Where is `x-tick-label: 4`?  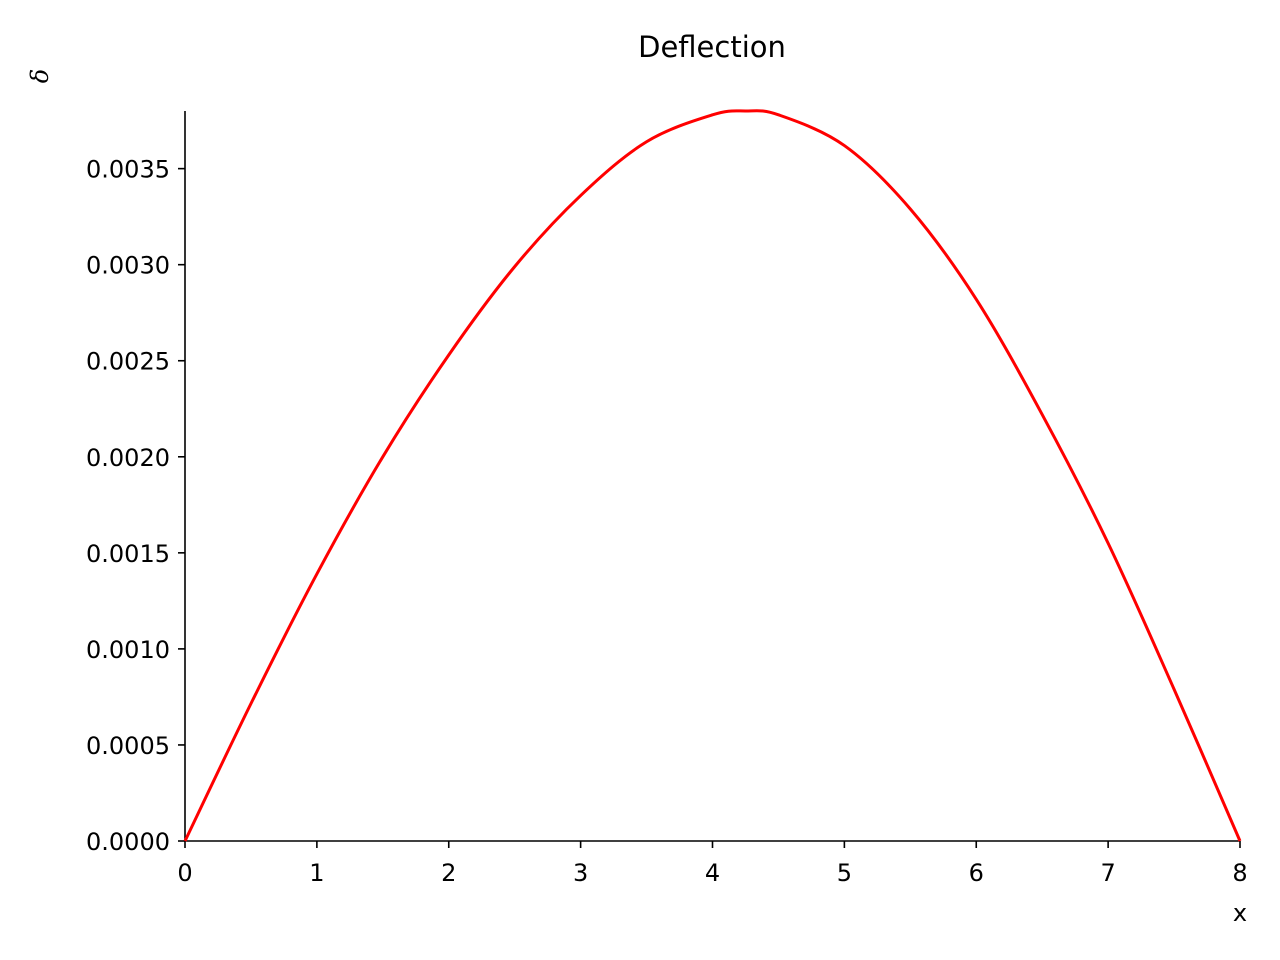
x-tick-label: 4 is located at coordinates (712, 873).